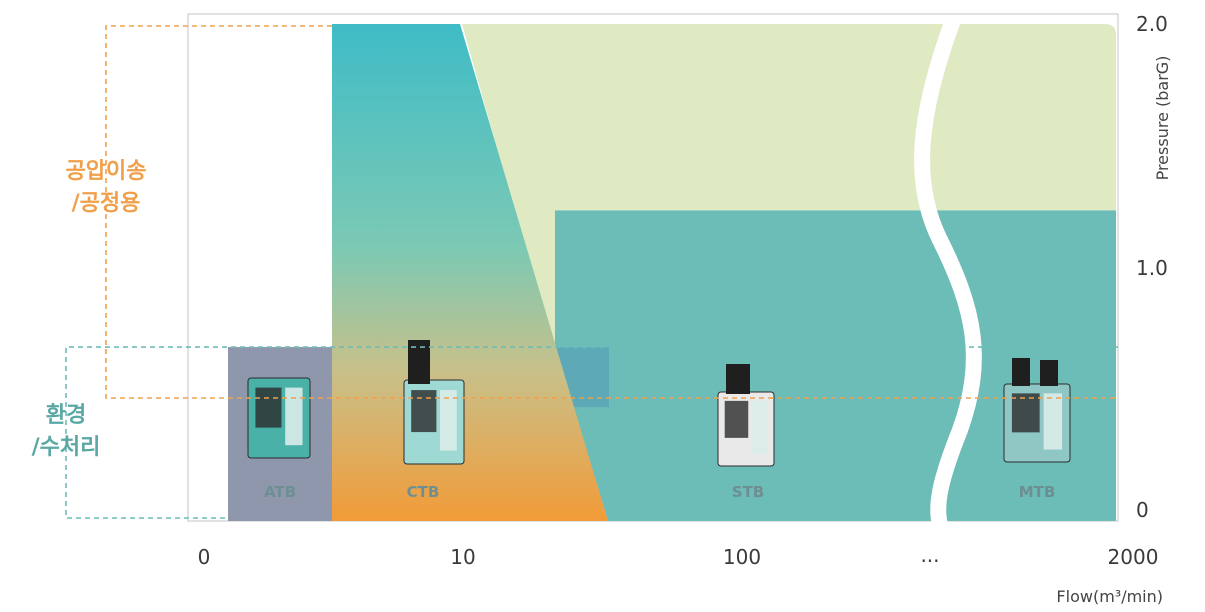 This screenshot has width=1205, height=612. Describe the element at coordinates (1142, 510) in the screenshot. I see `y-tick-label: 0` at that location.